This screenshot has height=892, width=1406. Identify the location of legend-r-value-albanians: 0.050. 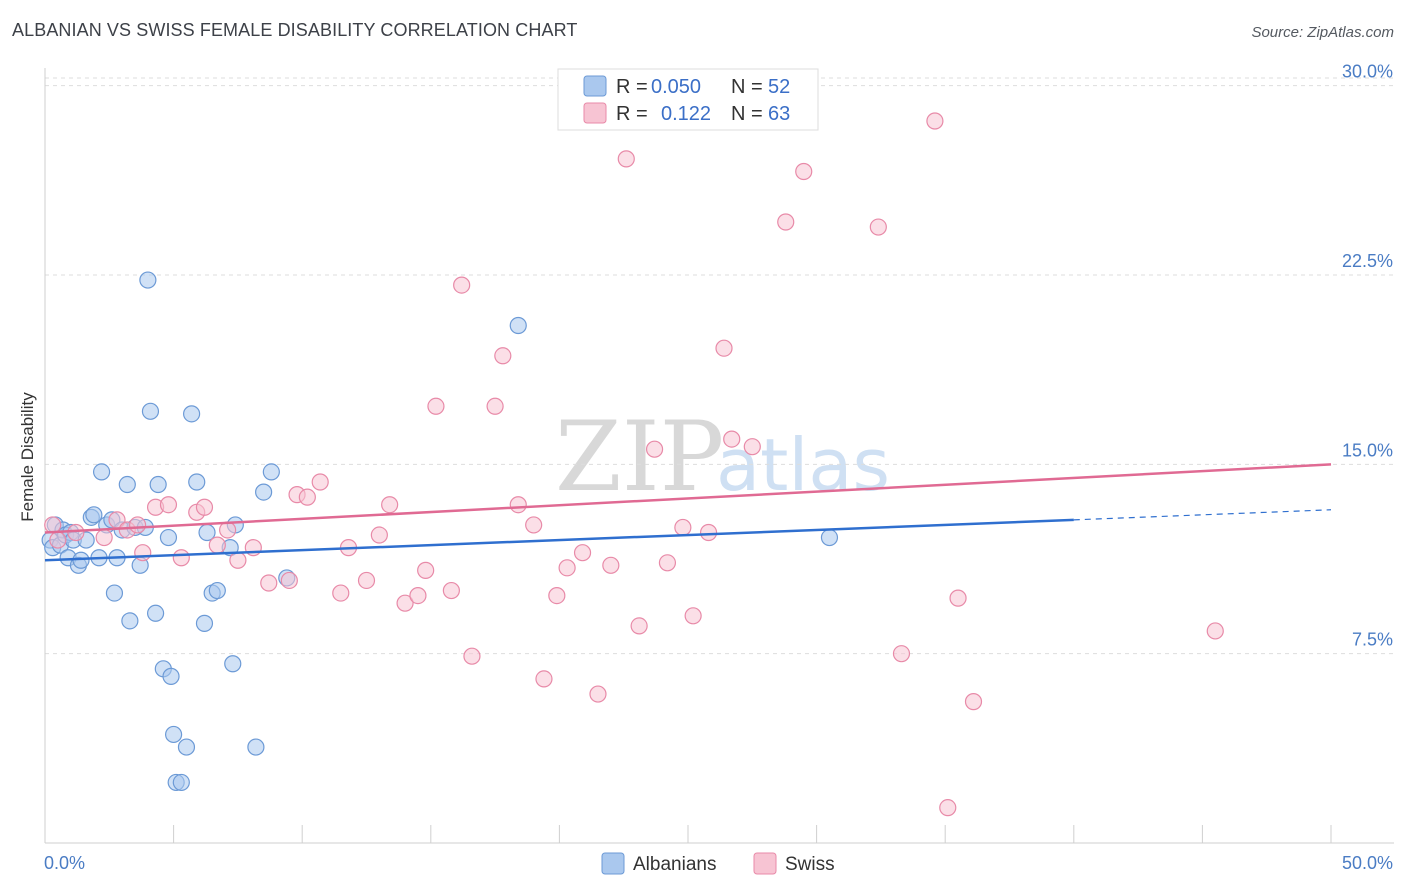
(676, 87).